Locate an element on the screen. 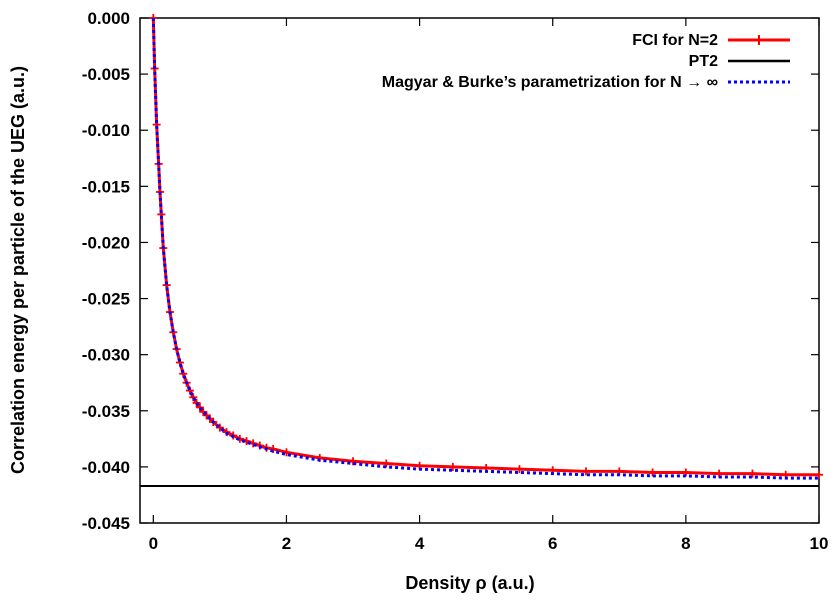 This screenshot has height=603, width=835. y-tick-label: -0.035 is located at coordinates (106, 411).